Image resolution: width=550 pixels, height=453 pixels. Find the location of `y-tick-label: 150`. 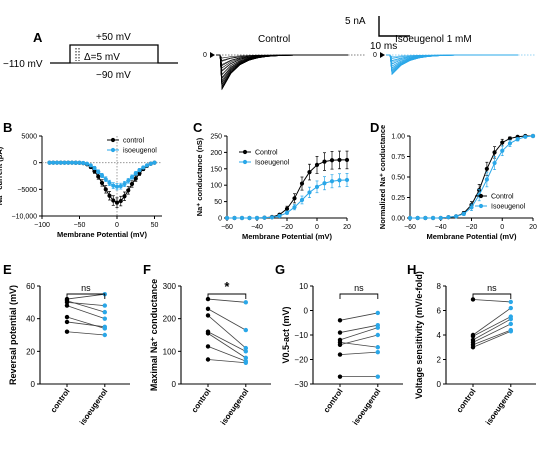

y-tick-label: 150 is located at coordinates (216, 169).